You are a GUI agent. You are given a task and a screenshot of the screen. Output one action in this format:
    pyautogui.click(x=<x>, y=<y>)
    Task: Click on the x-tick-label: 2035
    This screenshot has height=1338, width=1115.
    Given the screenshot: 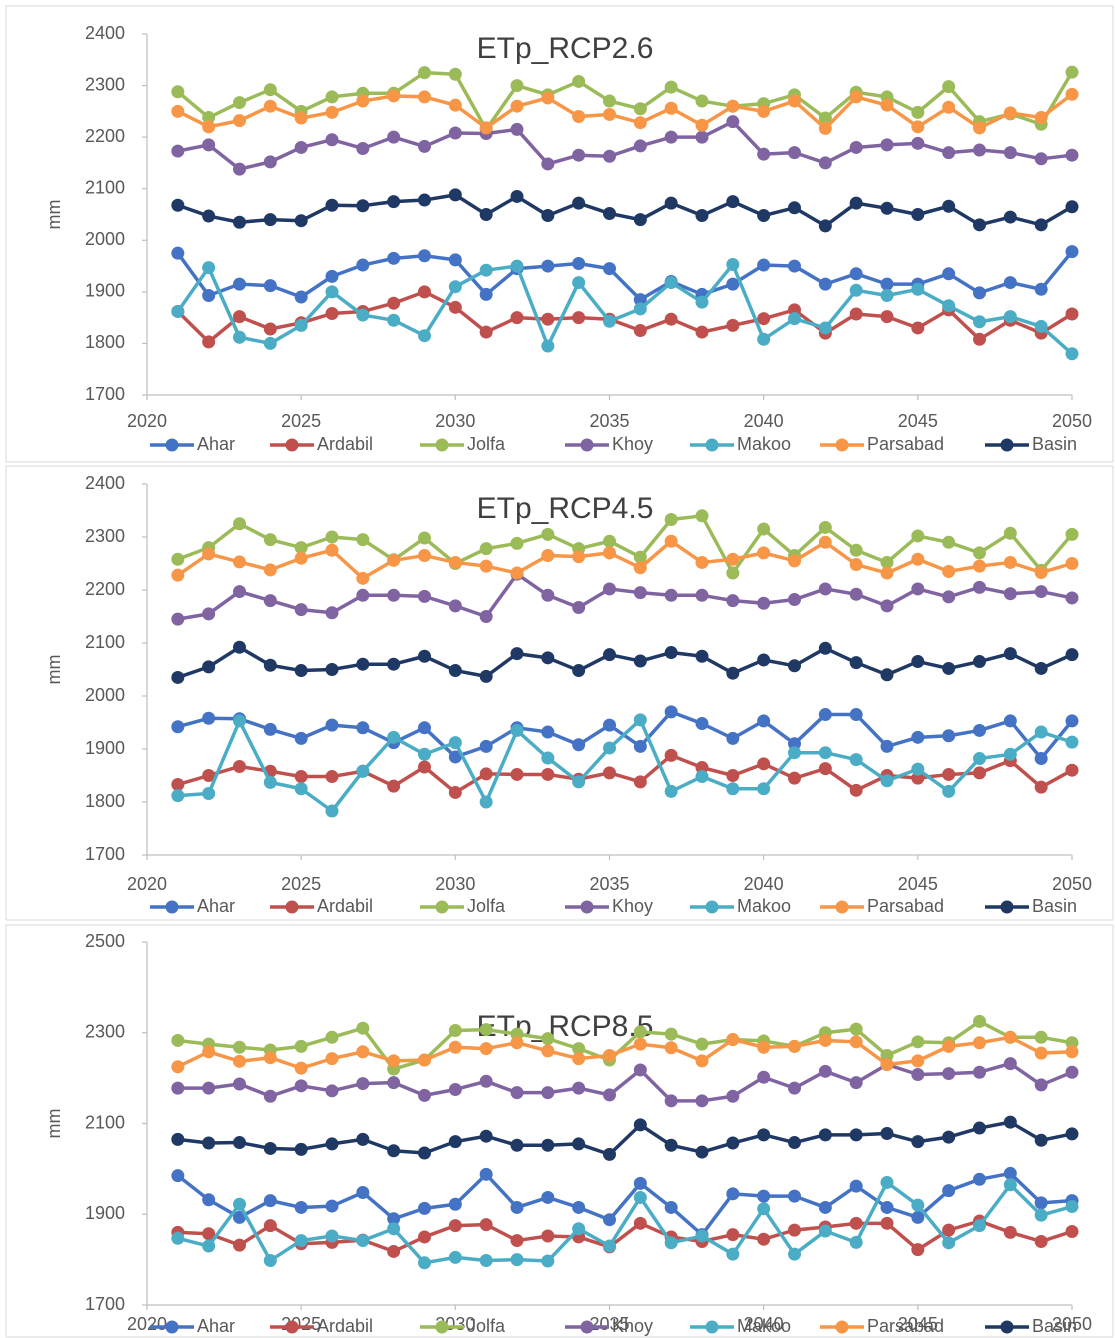 What is the action you would take?
    pyautogui.click(x=609, y=884)
    